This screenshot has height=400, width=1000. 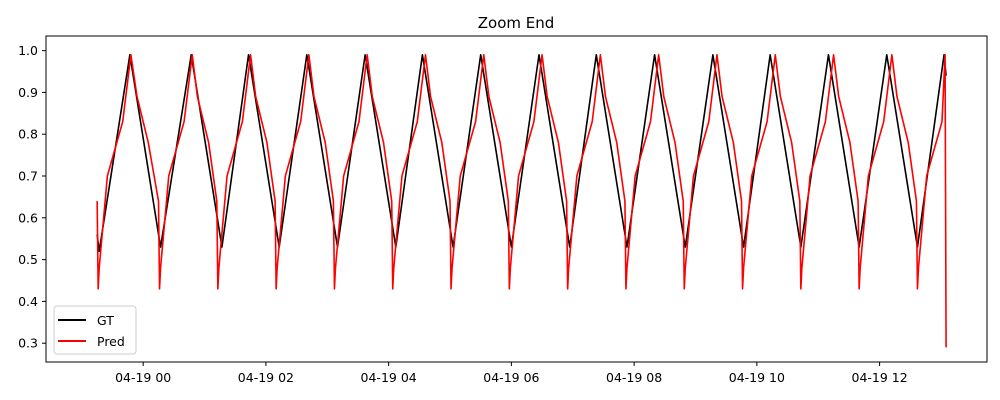 What do you see at coordinates (28, 176) in the screenshot?
I see `y-tick-label: 0.7` at bounding box center [28, 176].